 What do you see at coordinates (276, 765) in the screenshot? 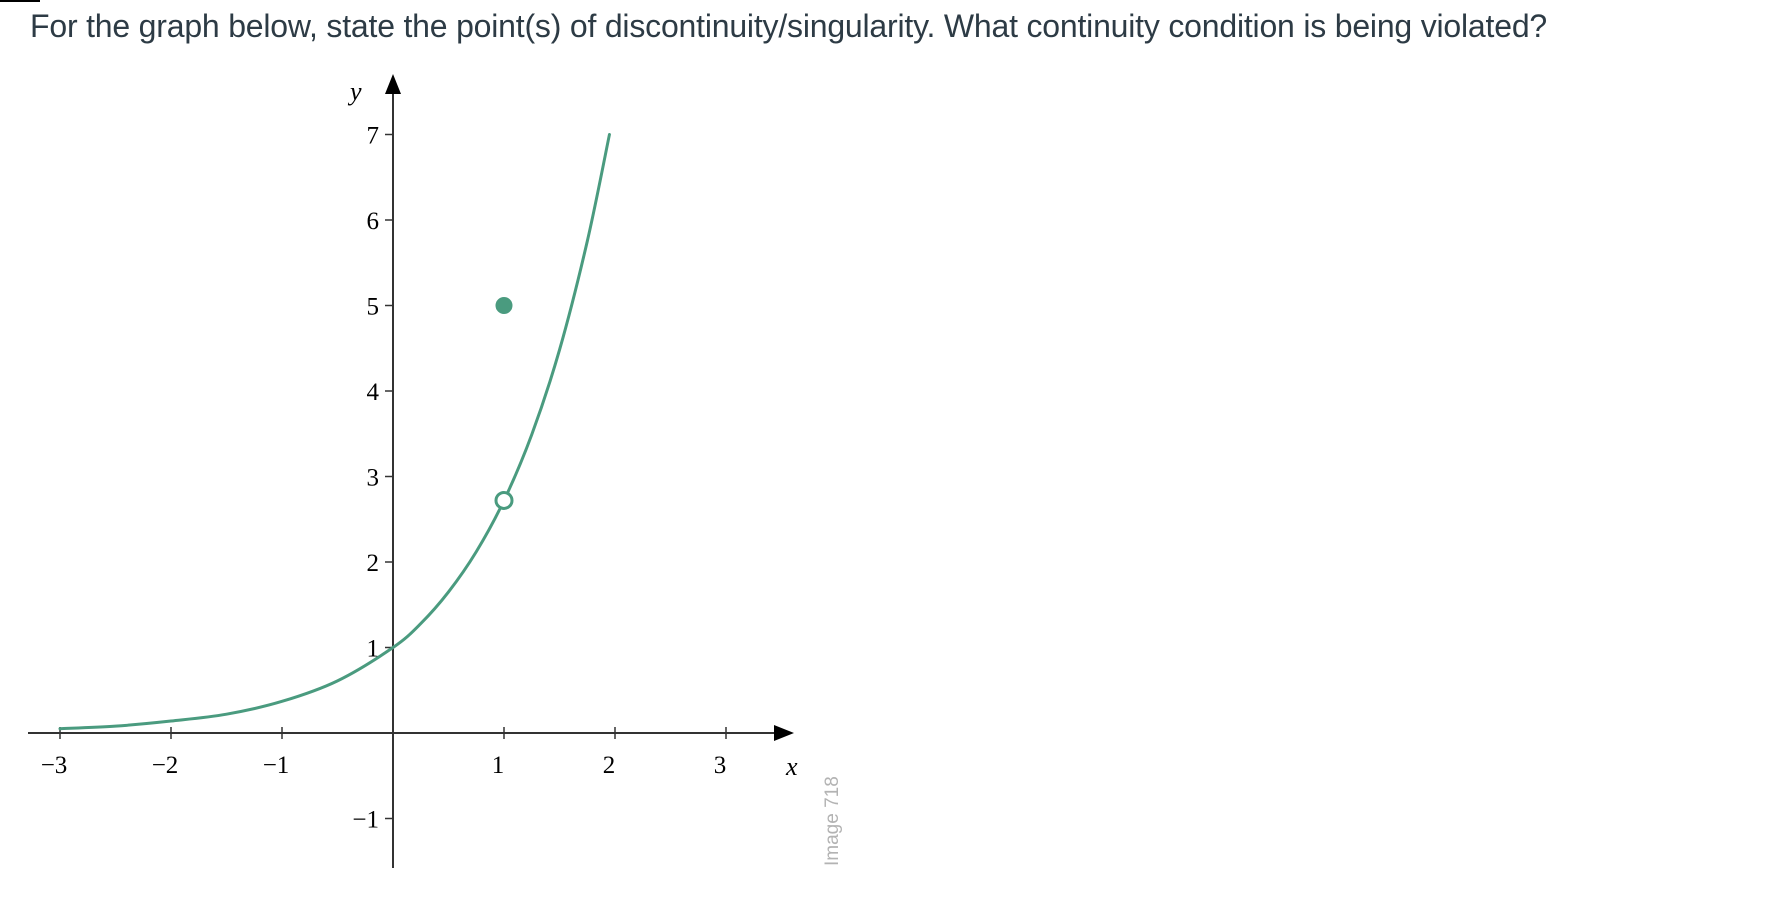
I see `x-tick-label: −1` at bounding box center [276, 765].